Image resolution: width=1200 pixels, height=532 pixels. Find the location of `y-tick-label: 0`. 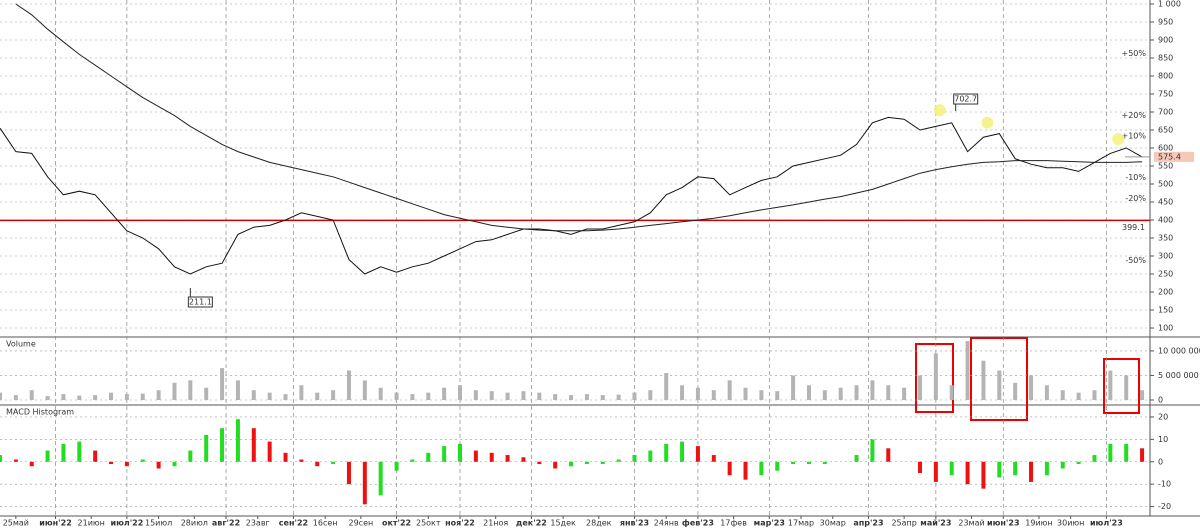

y-tick-label: 0 is located at coordinates (1160, 400).